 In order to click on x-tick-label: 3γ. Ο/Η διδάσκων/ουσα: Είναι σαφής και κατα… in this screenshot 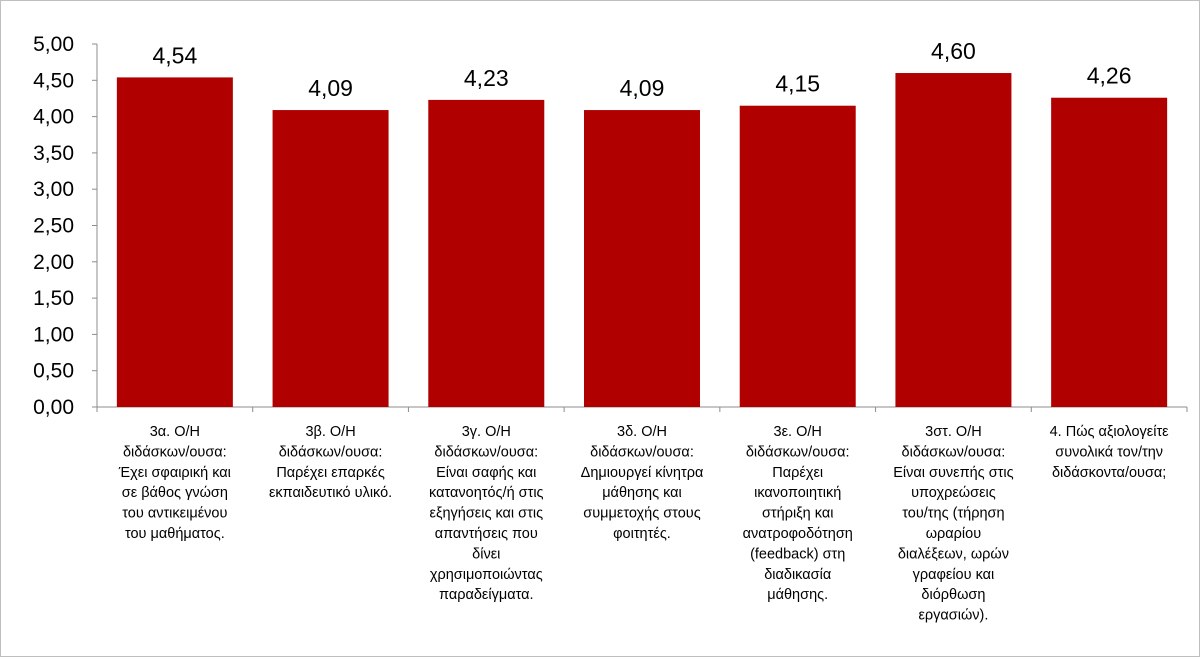, I will do `click(486, 513)`.